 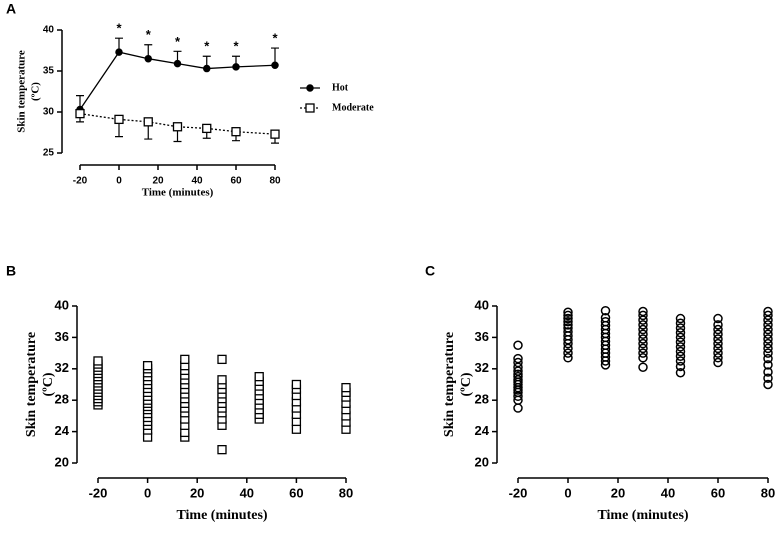 What do you see at coordinates (430, 271) in the screenshot?
I see `panel-label: C` at bounding box center [430, 271].